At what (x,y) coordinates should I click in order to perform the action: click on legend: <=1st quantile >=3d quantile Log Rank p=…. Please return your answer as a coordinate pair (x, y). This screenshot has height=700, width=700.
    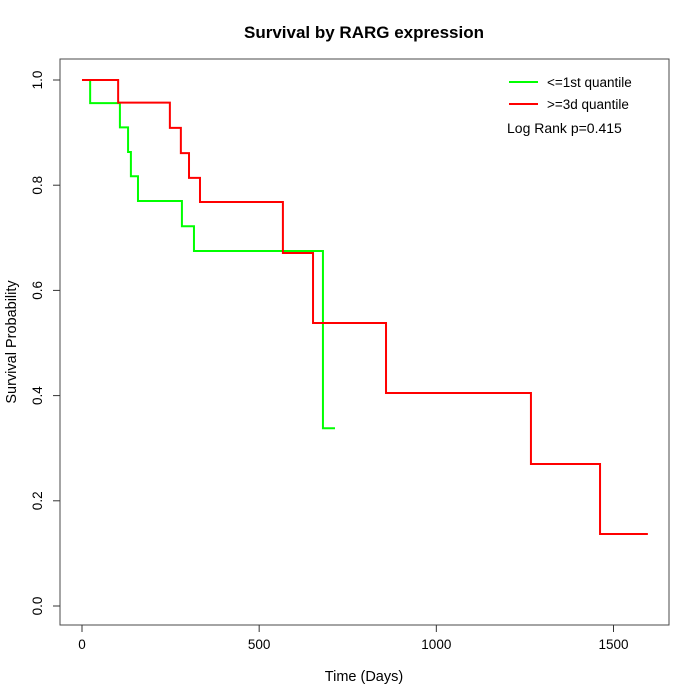
    Looking at the image, I should click on (569, 105).